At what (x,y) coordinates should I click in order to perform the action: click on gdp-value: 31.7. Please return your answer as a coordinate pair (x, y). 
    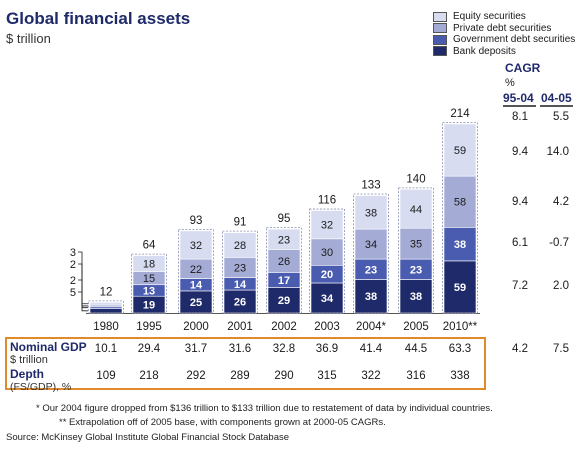
    Looking at the image, I should click on (196, 349).